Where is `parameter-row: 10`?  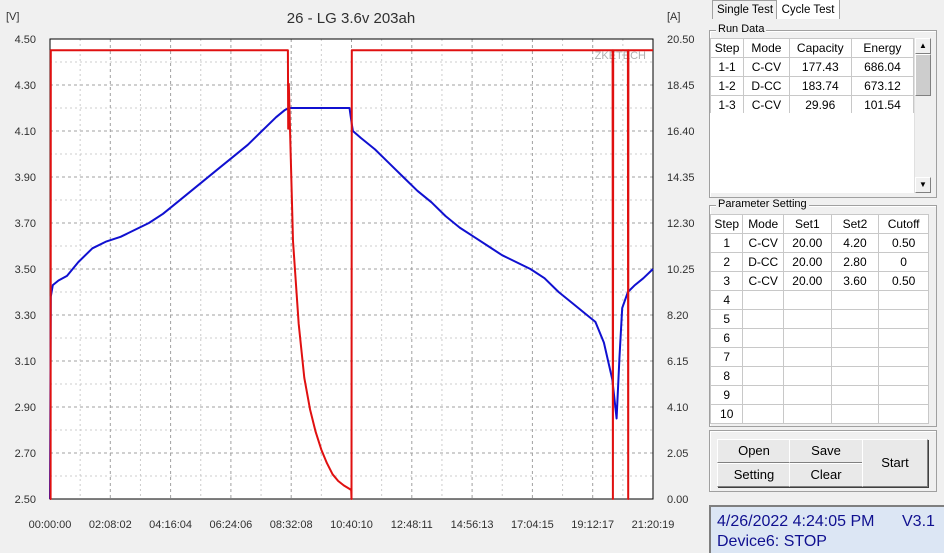 parameter-row: 10 is located at coordinates (819, 414).